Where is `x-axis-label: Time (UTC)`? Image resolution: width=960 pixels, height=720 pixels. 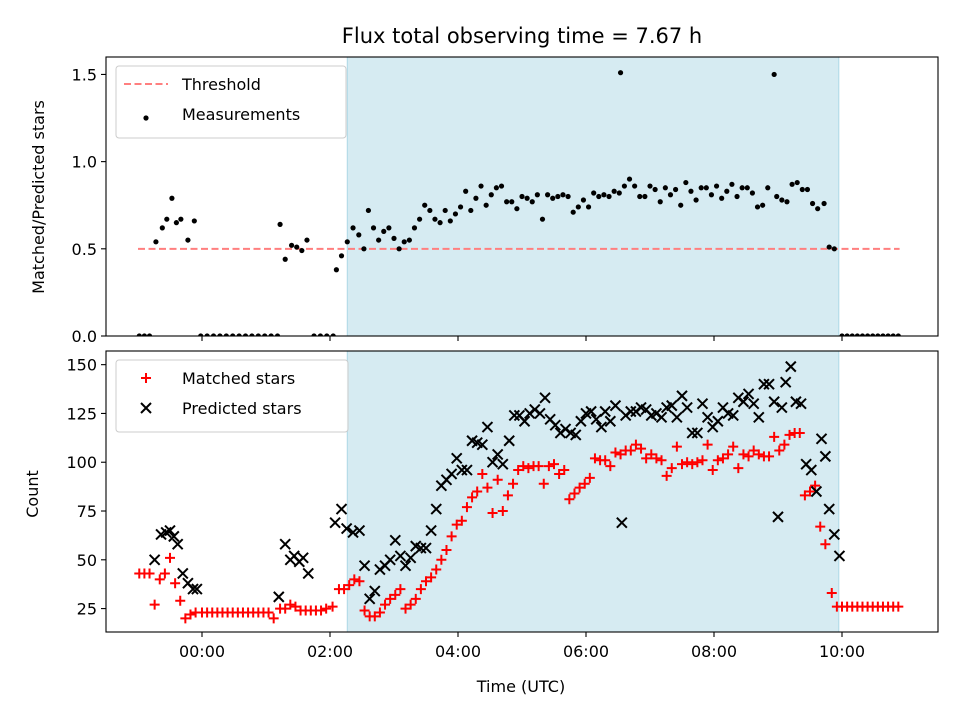
x-axis-label: Time (UTC) is located at coordinates (520, 686).